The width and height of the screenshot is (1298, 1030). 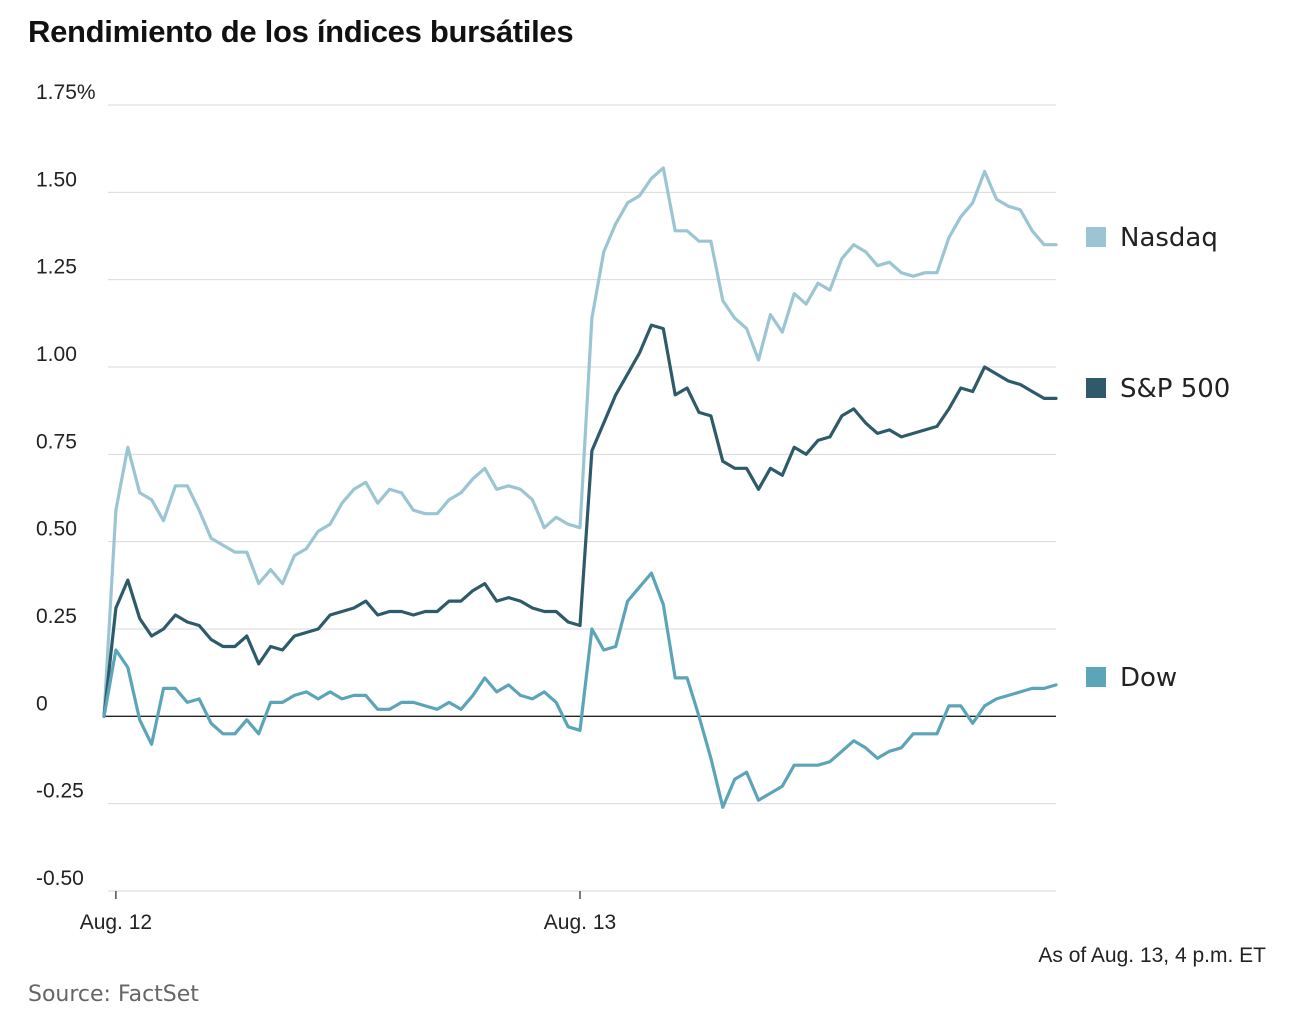 I want to click on y-tick-label: -0.25, so click(x=60, y=791).